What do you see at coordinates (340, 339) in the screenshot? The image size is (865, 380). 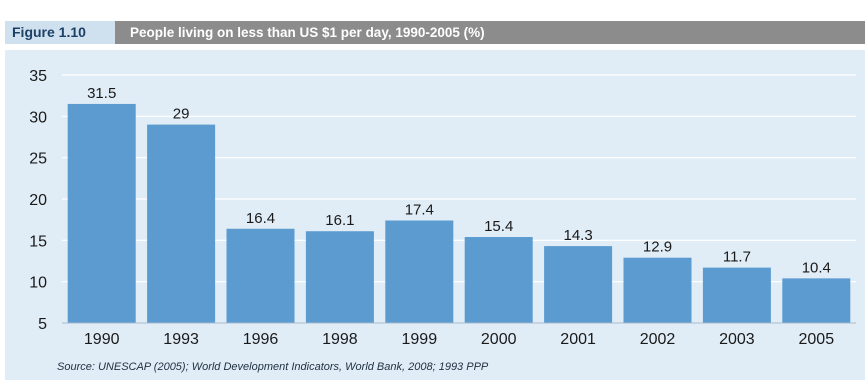 I see `x-tick-label-1998: 1998` at bounding box center [340, 339].